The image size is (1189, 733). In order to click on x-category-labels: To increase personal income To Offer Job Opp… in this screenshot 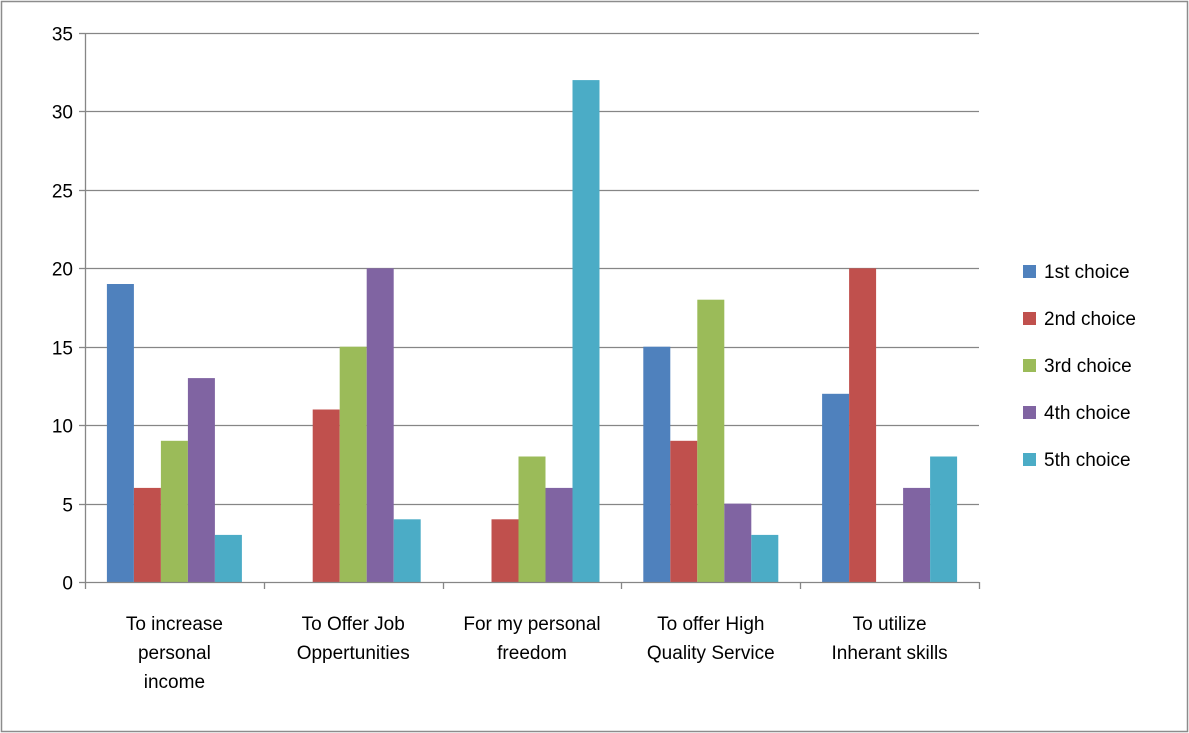, I will do `click(537, 653)`.